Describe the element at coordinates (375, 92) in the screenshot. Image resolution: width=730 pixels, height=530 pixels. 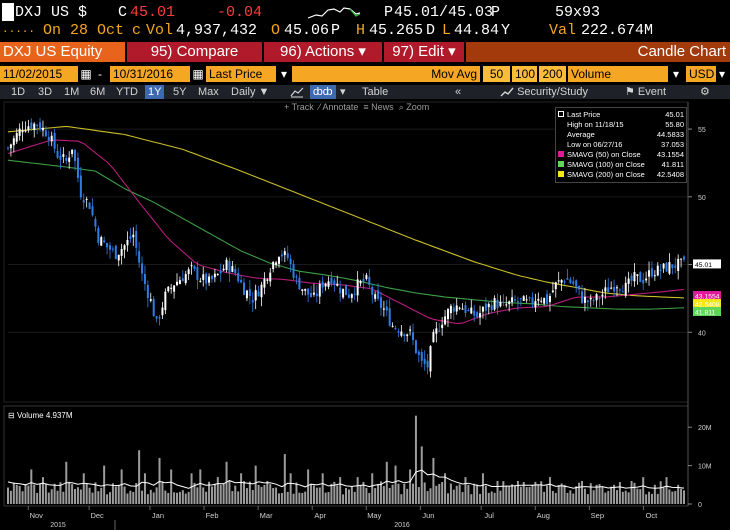
I see `table-button: Table` at that location.